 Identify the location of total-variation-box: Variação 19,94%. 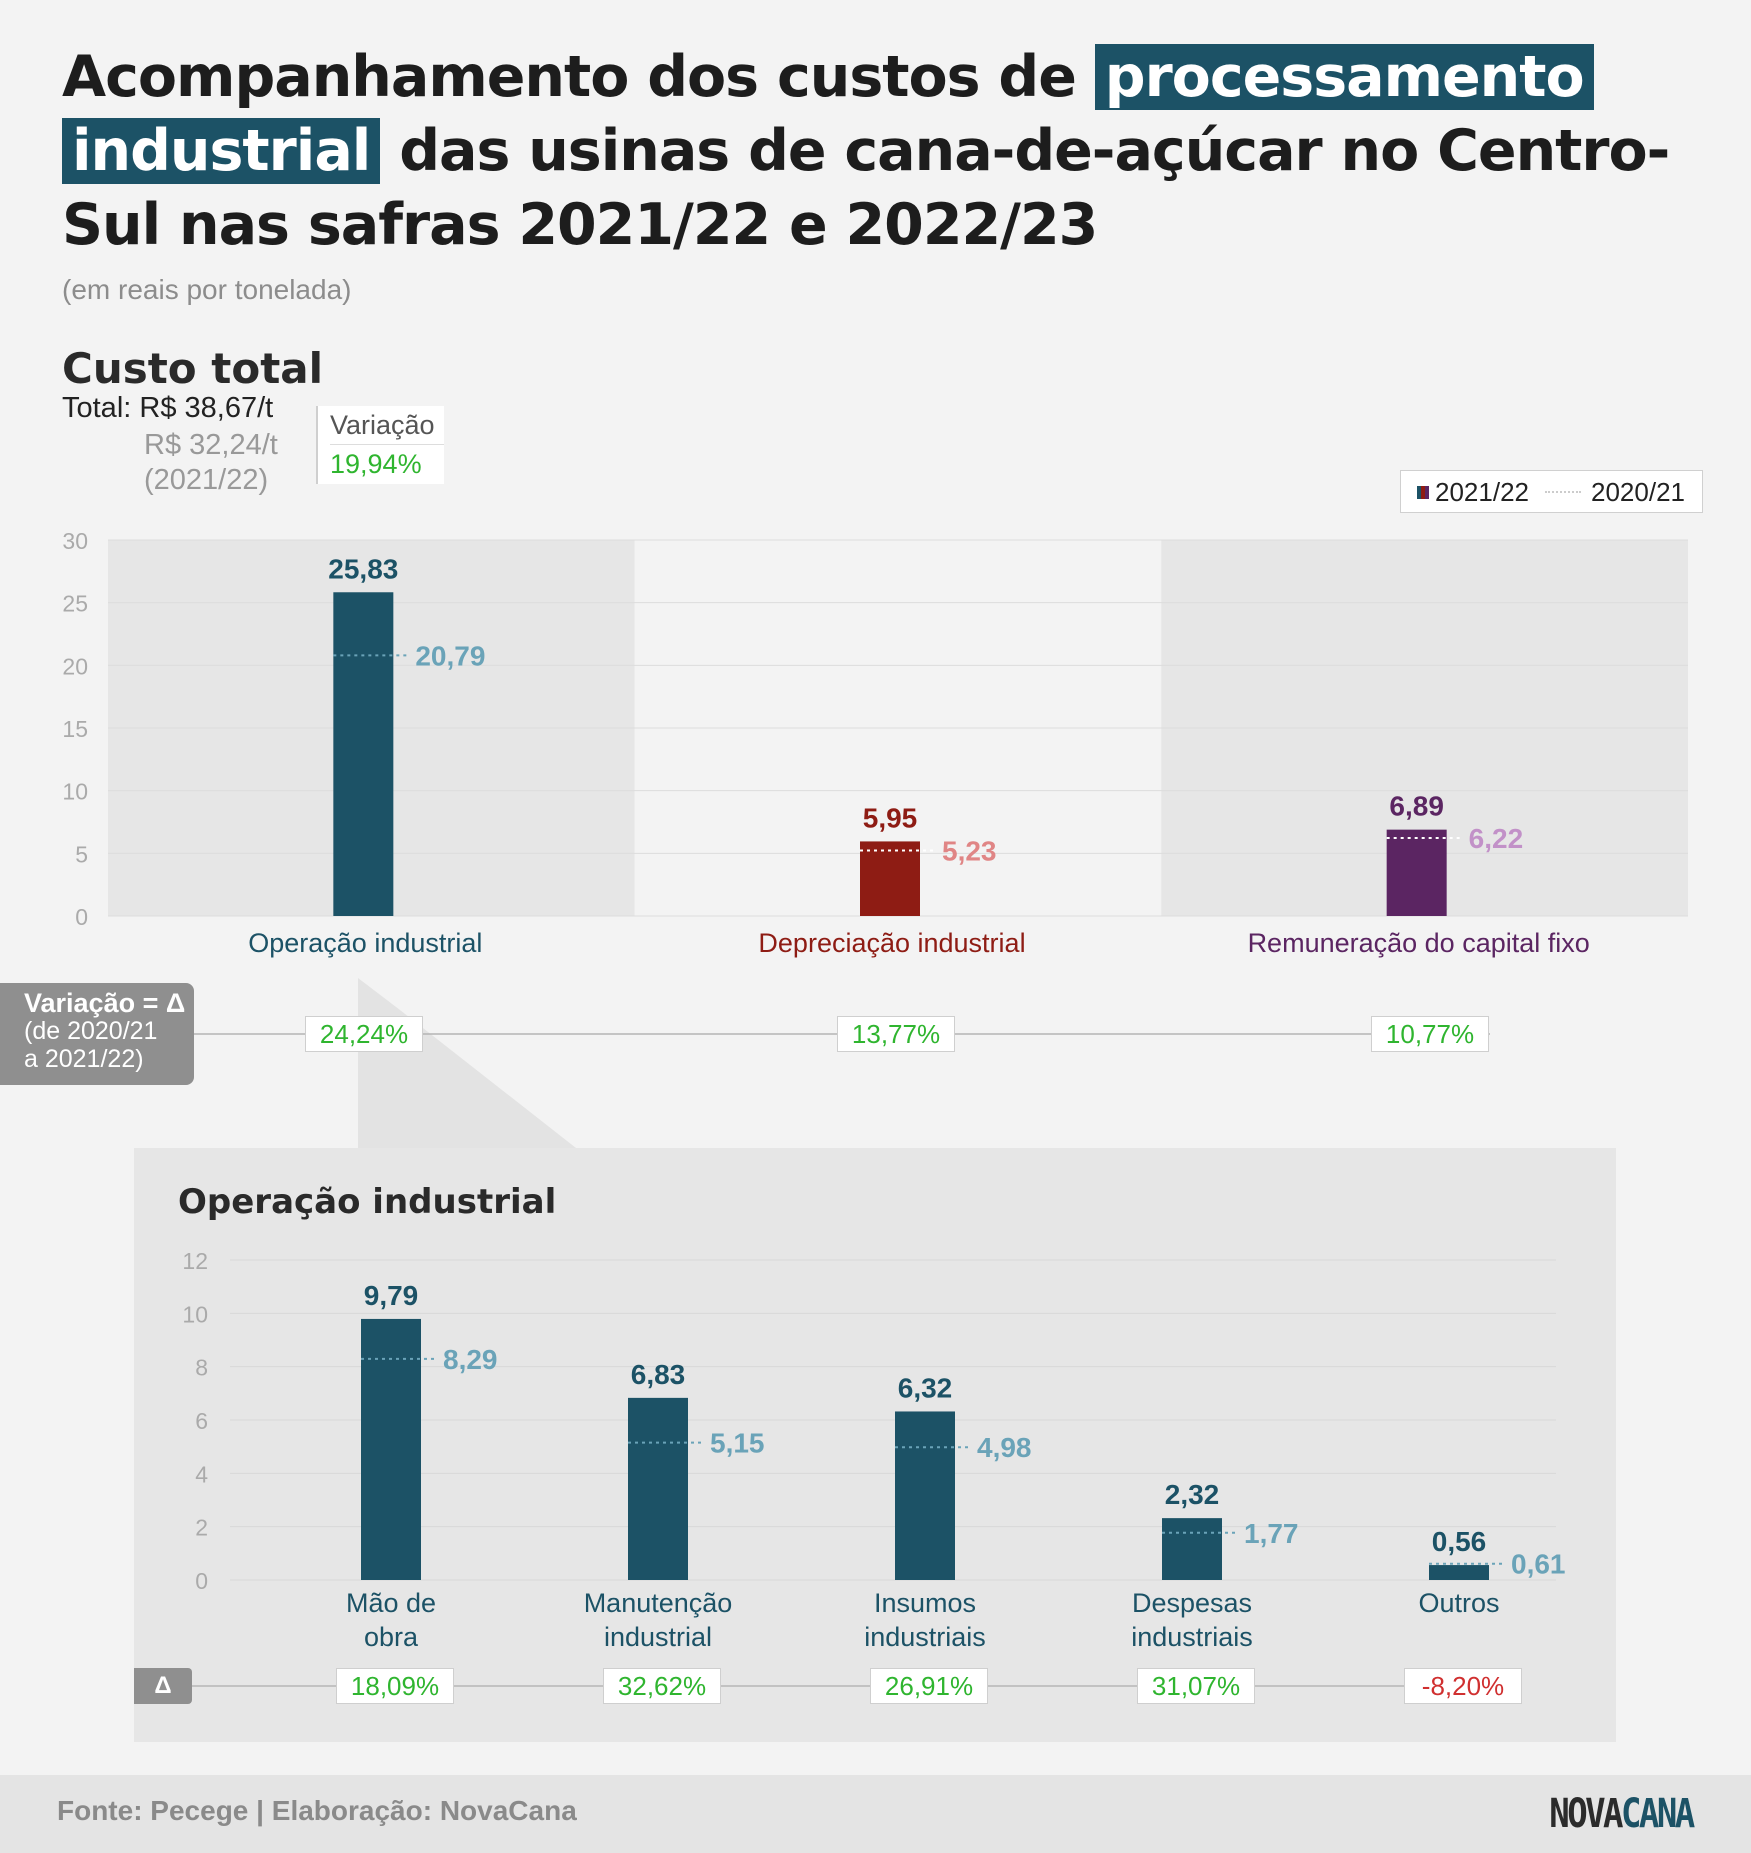
(380, 445).